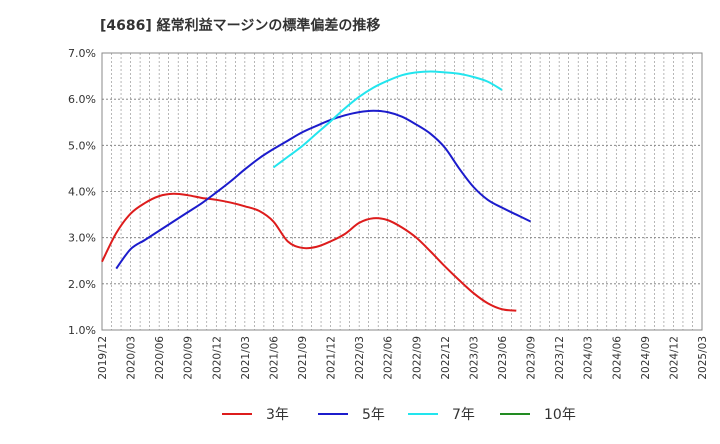 This screenshot has height=444, width=720. What do you see at coordinates (332, 358) in the screenshot?
I see `x-tick-label: 2021/12` at bounding box center [332, 358].